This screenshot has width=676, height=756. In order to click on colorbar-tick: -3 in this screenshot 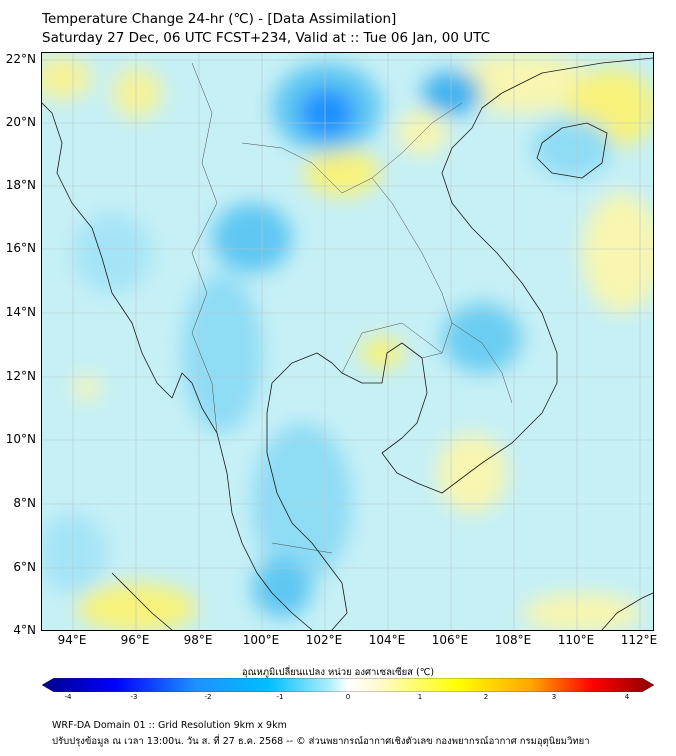, I will do `click(134, 697)`.